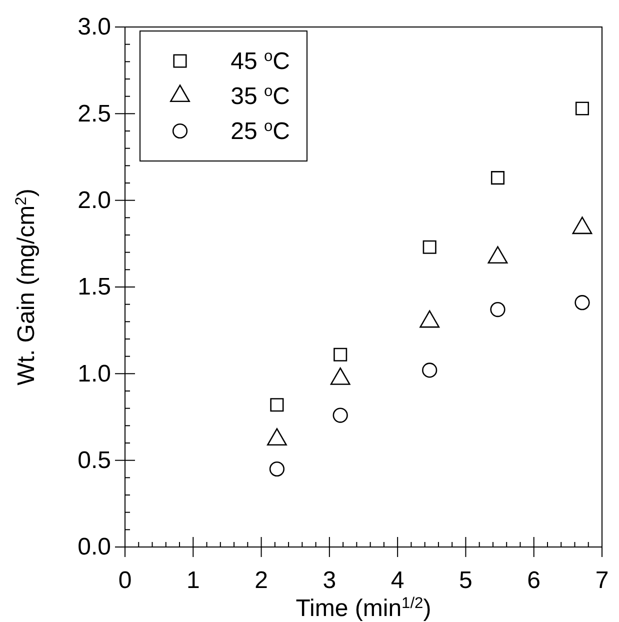  What do you see at coordinates (260, 131) in the screenshot?
I see `legend-label: 25 $^{o}$C` at bounding box center [260, 131].